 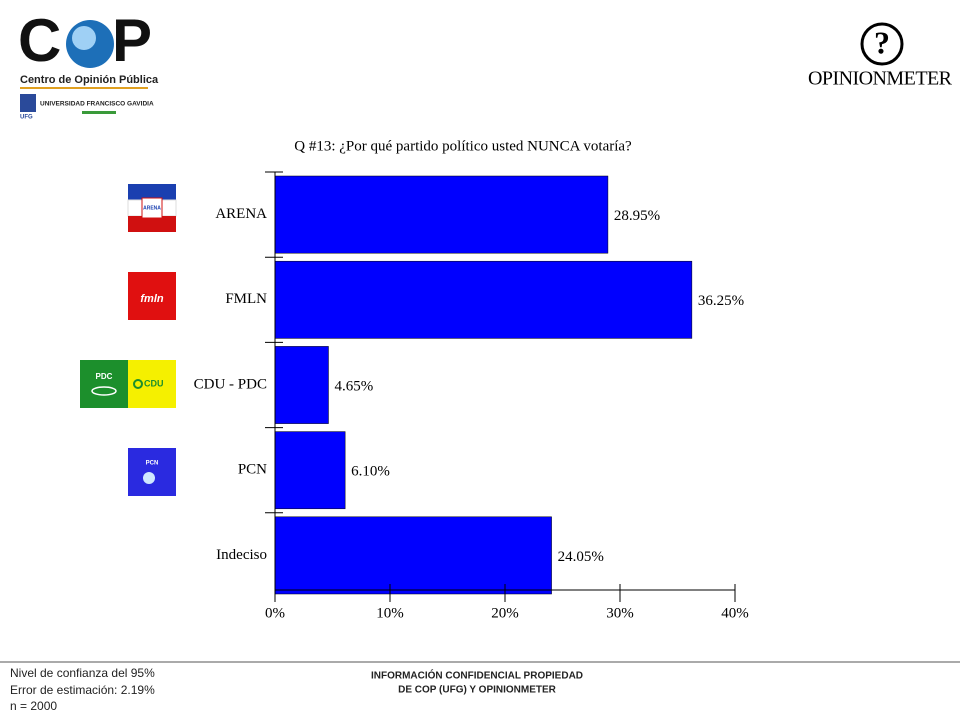 I want to click on cdu-logo, so click(x=152, y=384).